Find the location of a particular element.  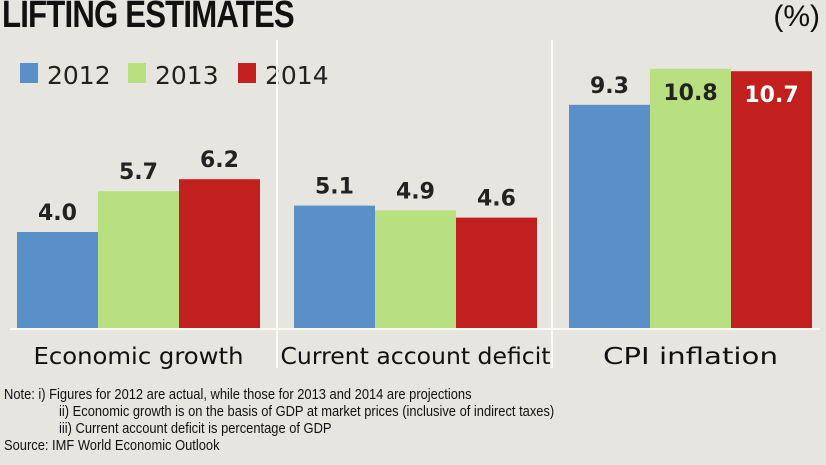

legend-swatch-2014 is located at coordinates (247, 73).